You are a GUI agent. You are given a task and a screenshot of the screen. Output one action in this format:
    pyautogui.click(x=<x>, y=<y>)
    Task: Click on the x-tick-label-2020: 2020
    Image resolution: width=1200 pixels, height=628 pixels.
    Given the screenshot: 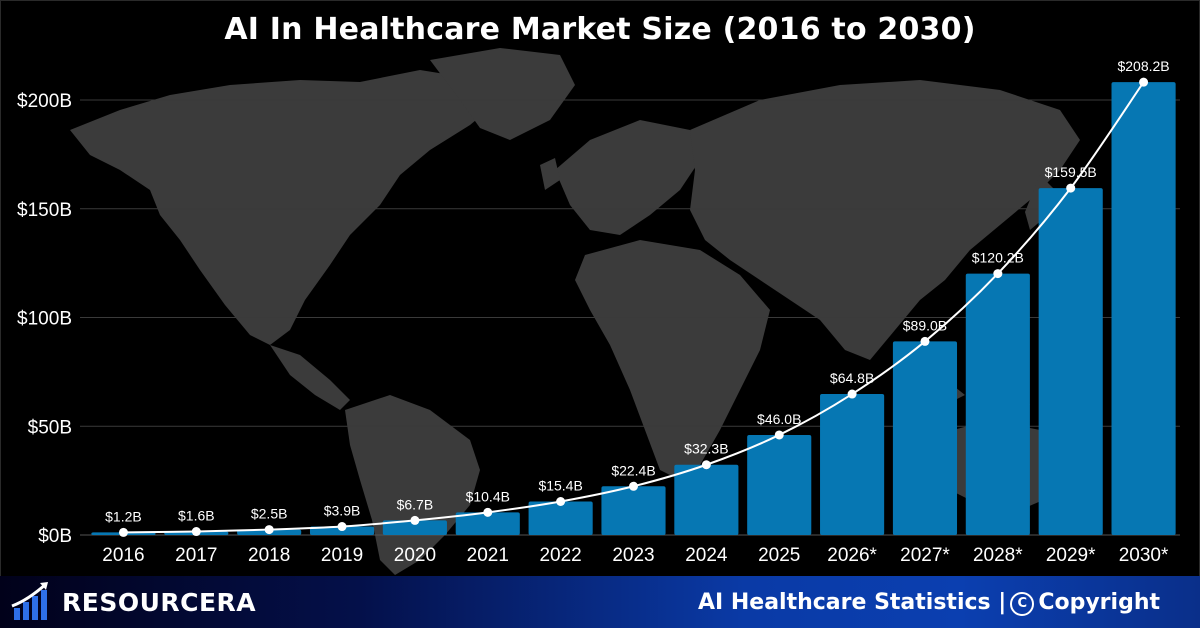 What is the action you would take?
    pyautogui.click(x=415, y=555)
    